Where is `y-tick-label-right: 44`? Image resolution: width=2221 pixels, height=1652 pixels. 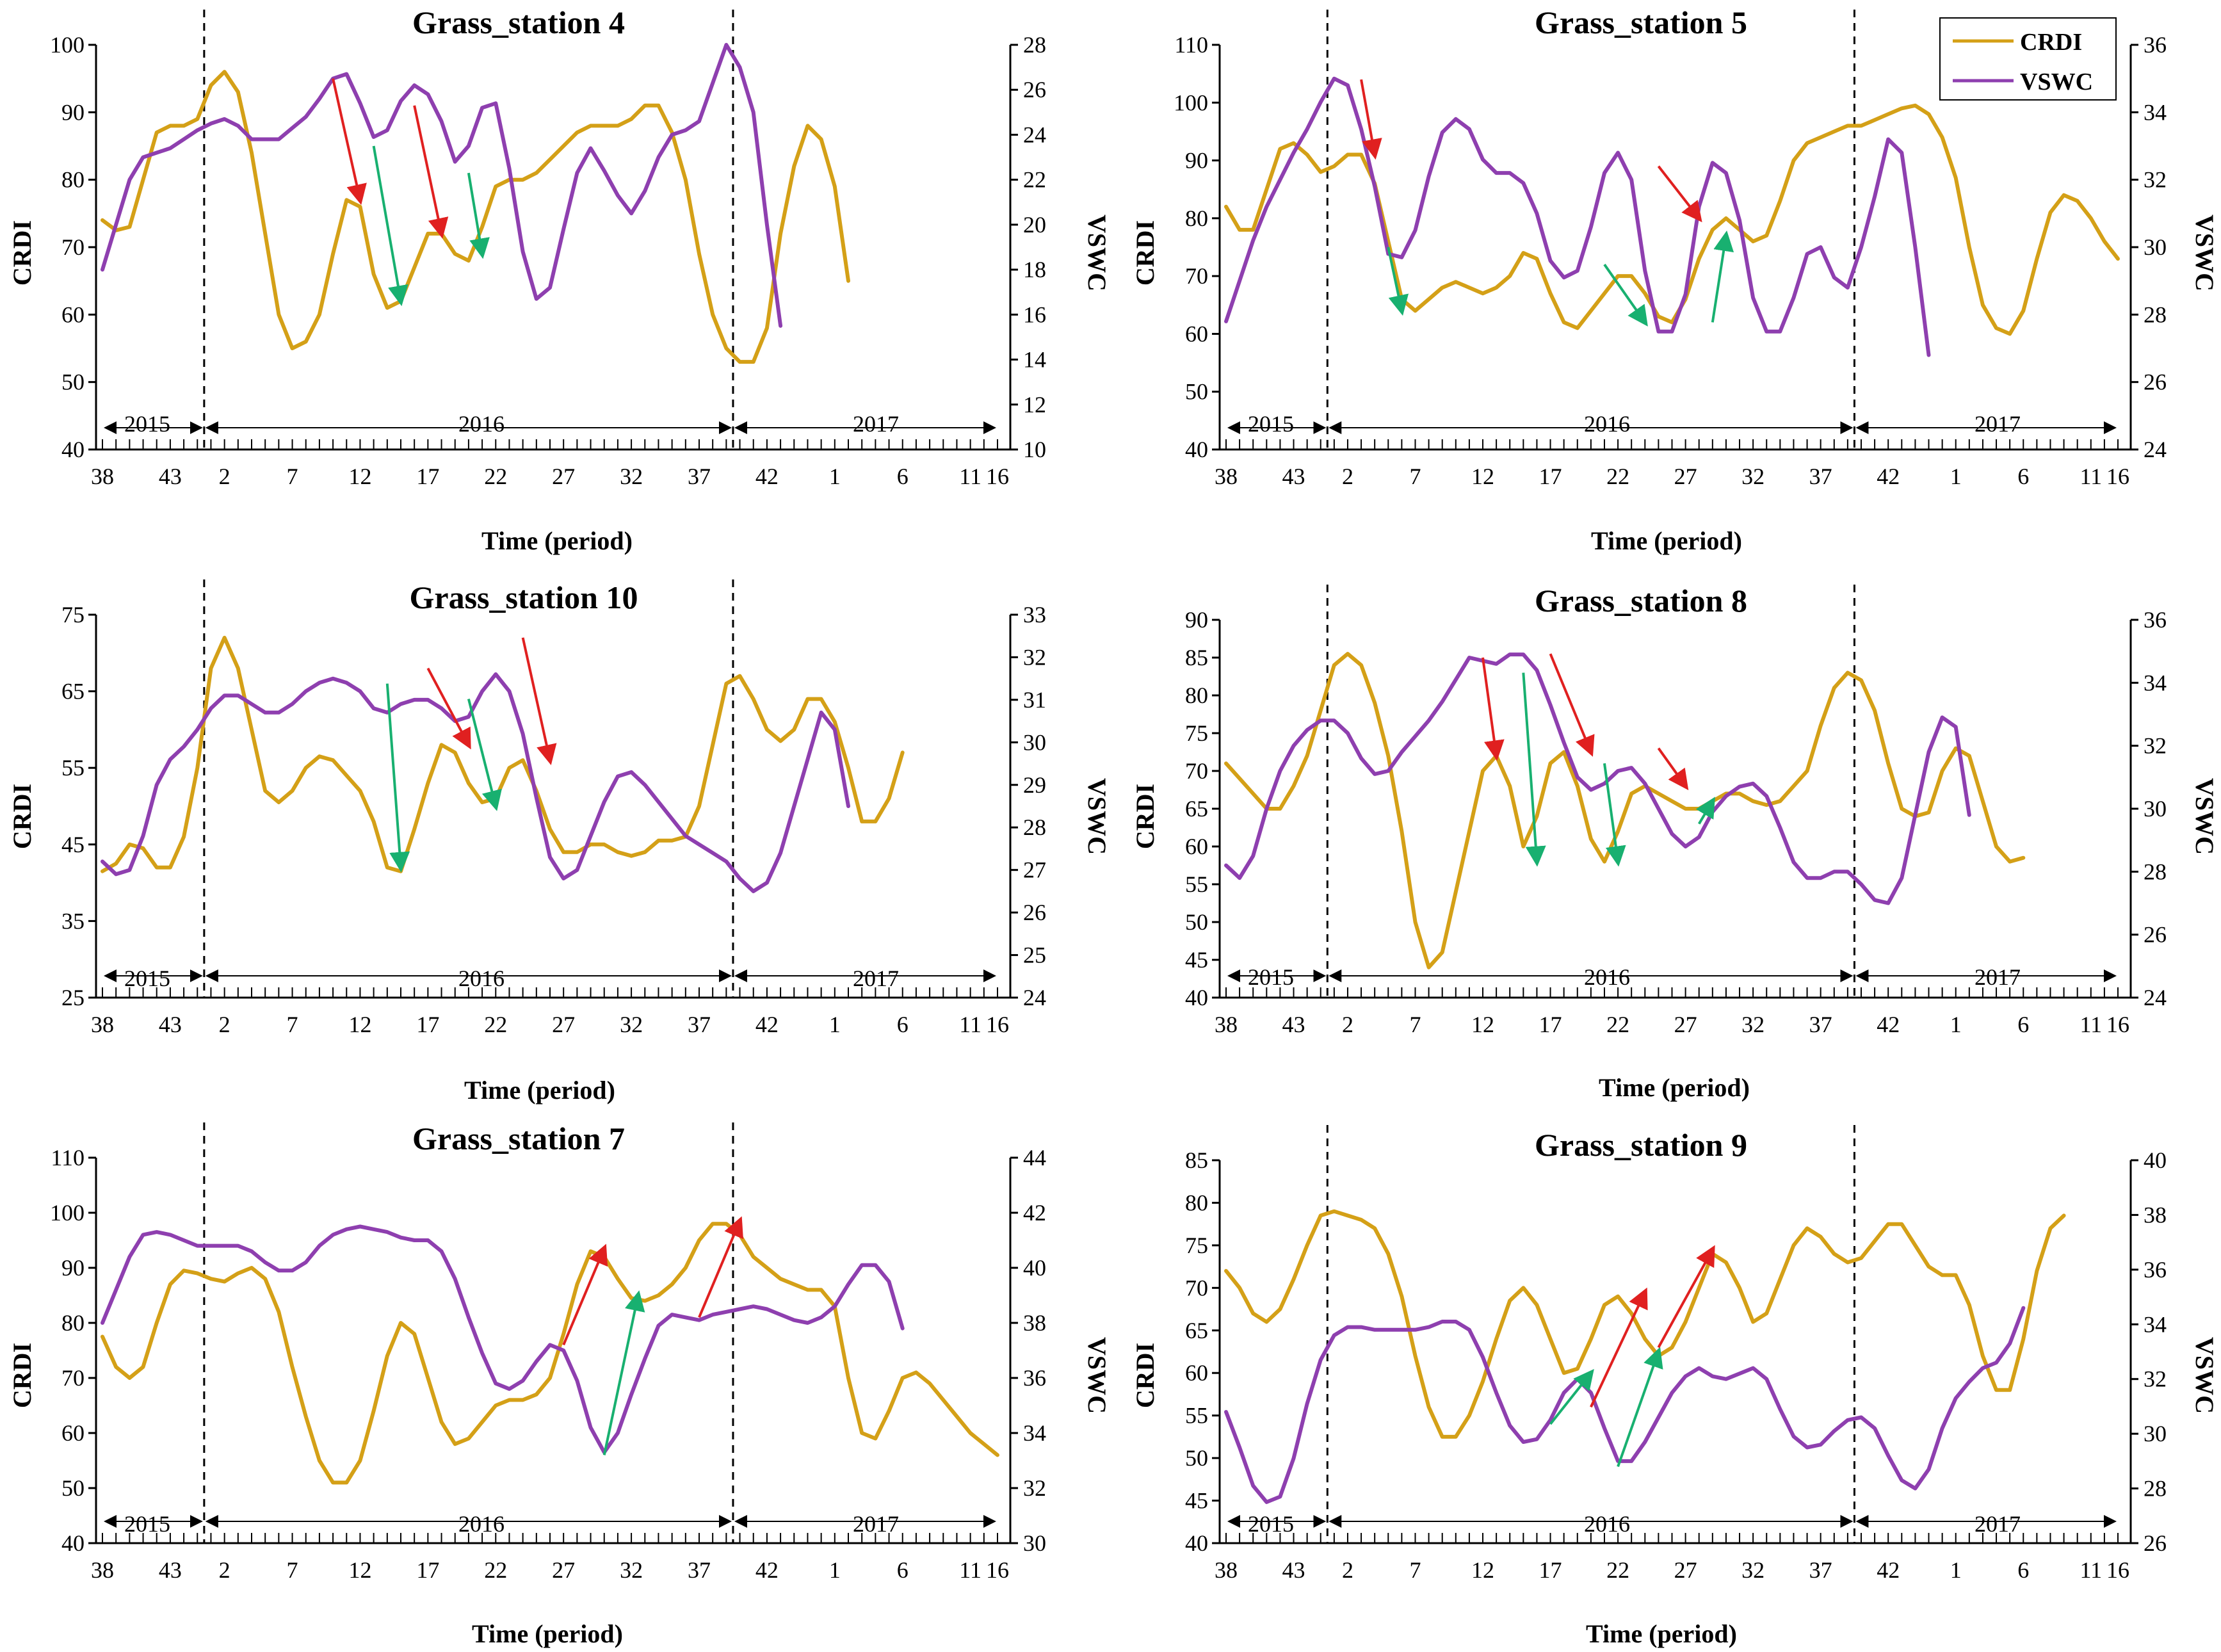 y-tick-label-right: 44 is located at coordinates (1034, 1157).